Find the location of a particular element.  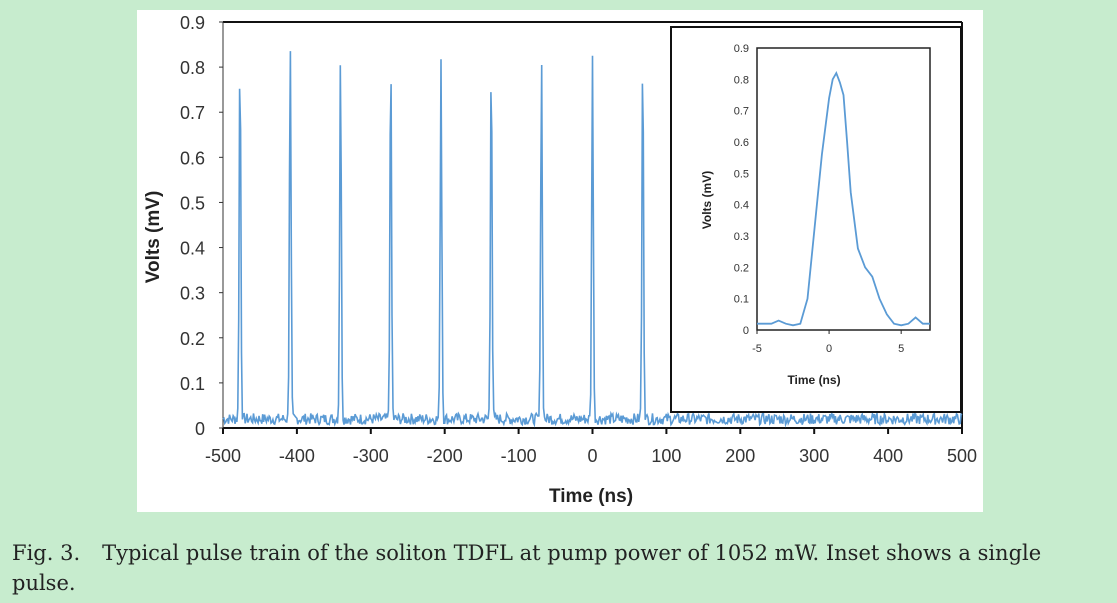

x-tick-label: -200 is located at coordinates (445, 456).